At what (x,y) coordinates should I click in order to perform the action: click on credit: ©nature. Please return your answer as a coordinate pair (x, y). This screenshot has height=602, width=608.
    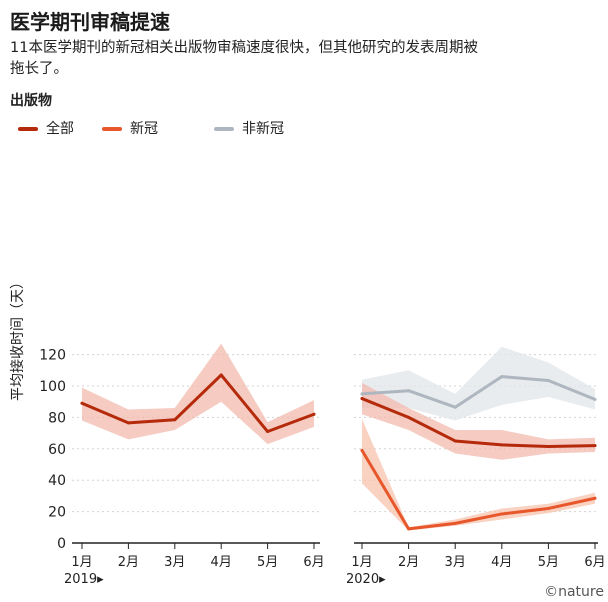
    Looking at the image, I should click on (574, 592).